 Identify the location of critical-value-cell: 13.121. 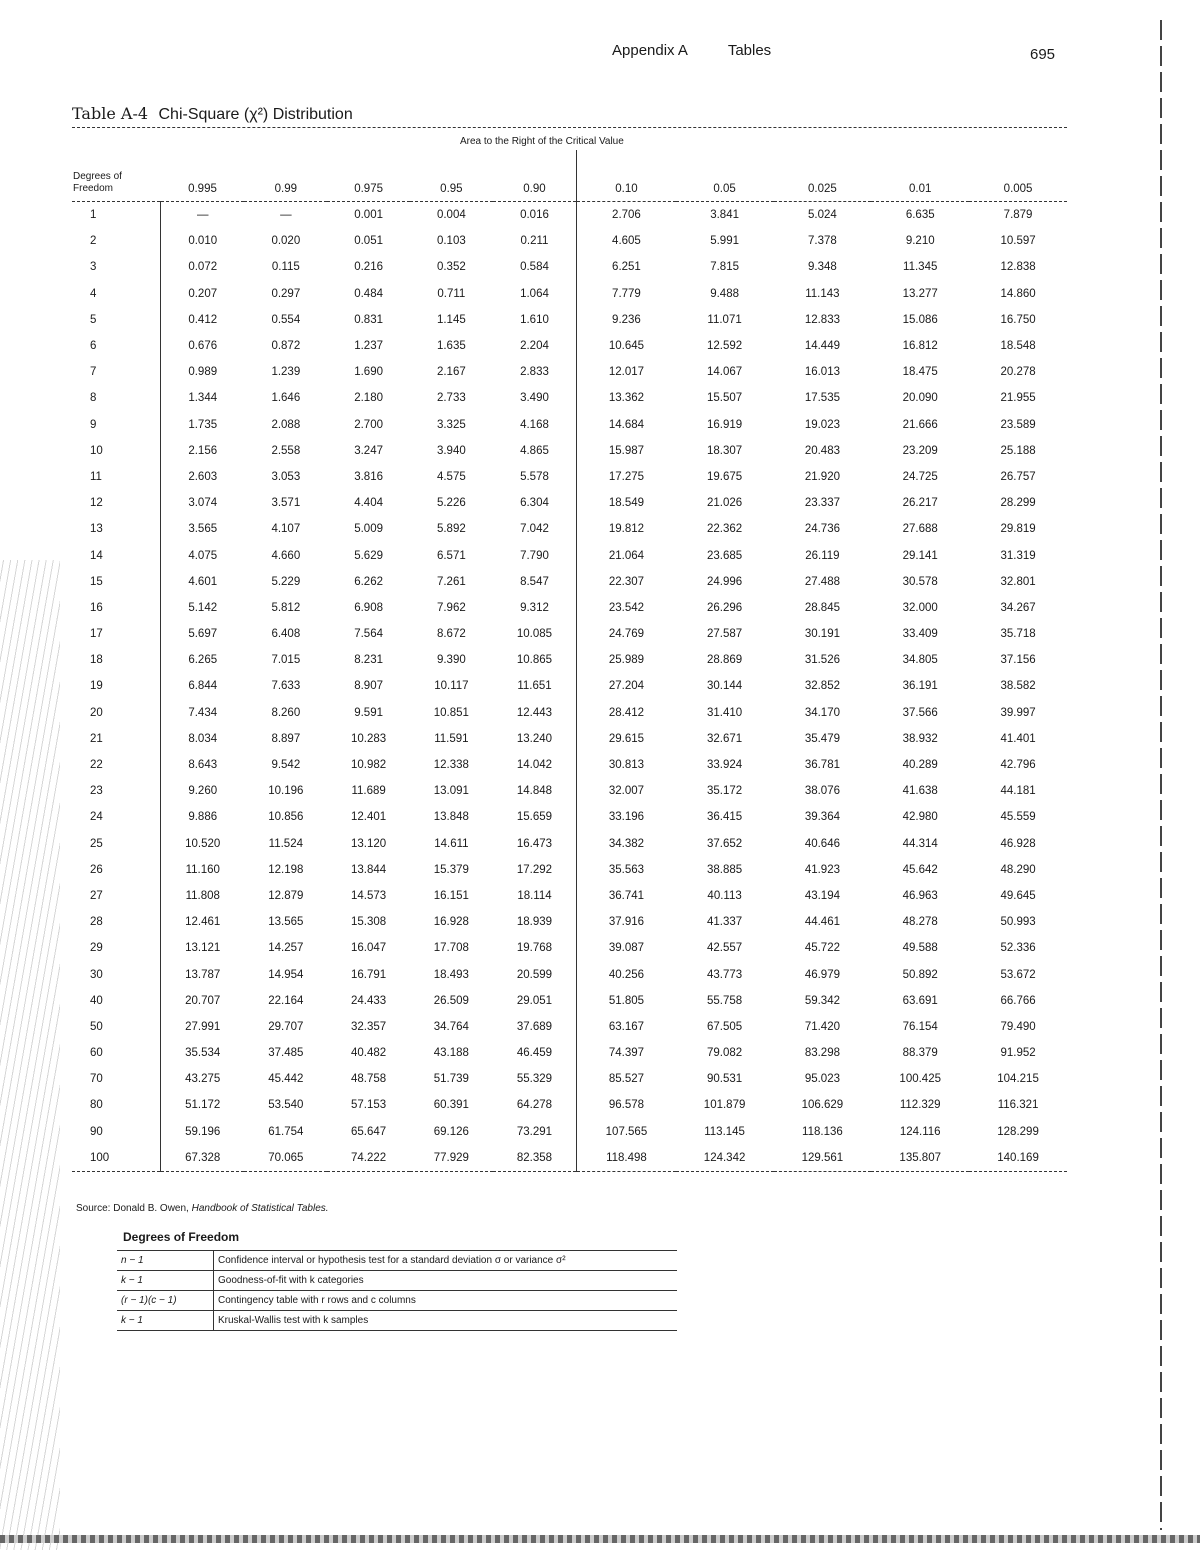
(202, 948).